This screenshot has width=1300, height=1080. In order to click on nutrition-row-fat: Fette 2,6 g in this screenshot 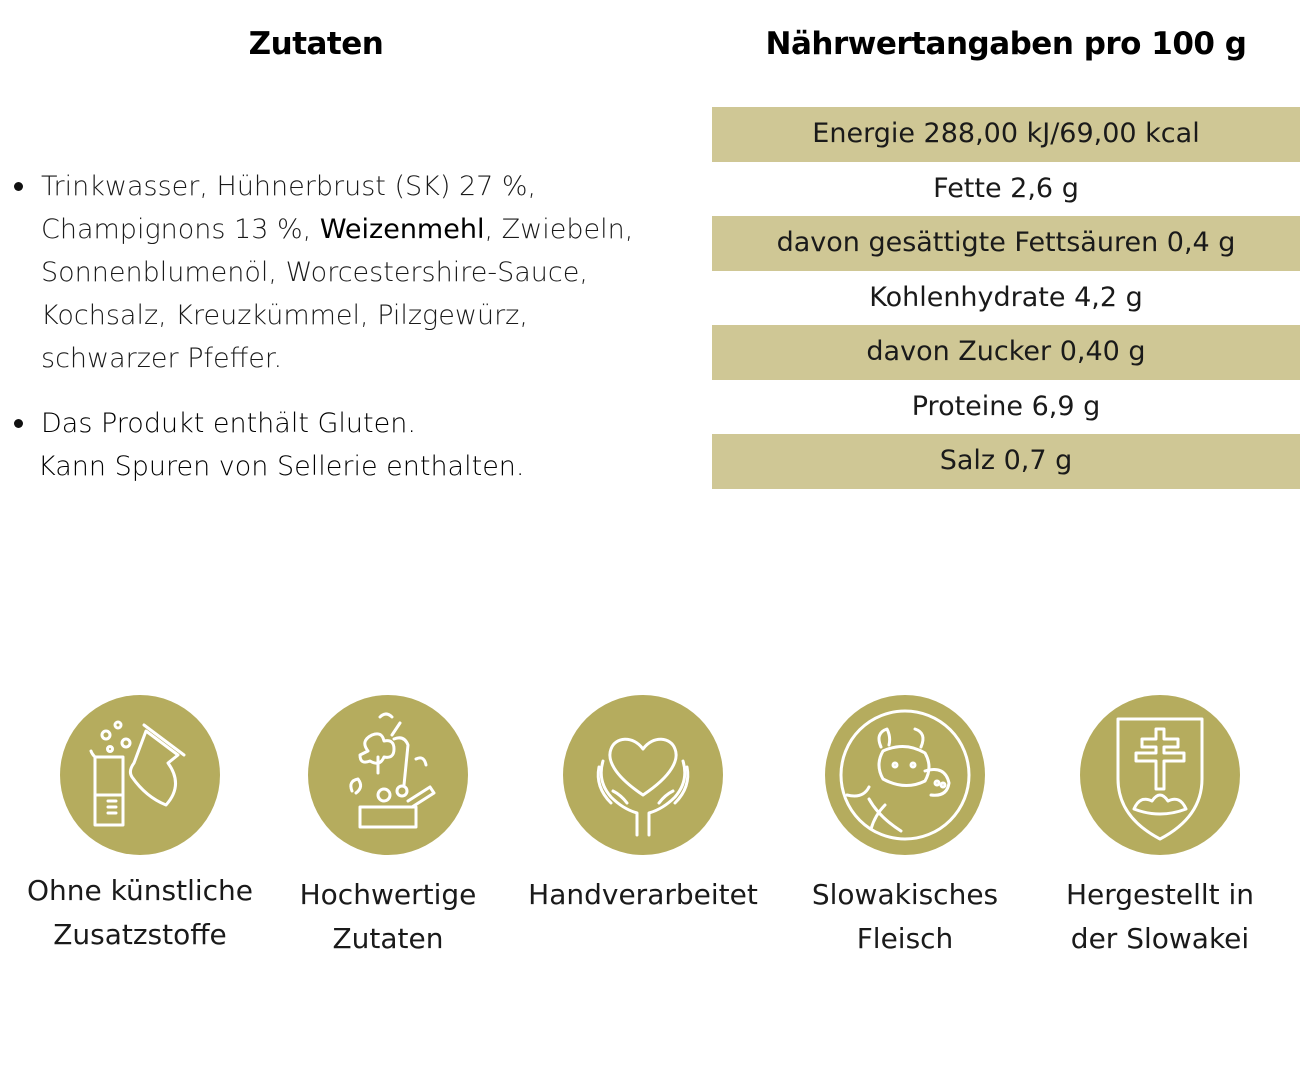, I will do `click(1006, 188)`.